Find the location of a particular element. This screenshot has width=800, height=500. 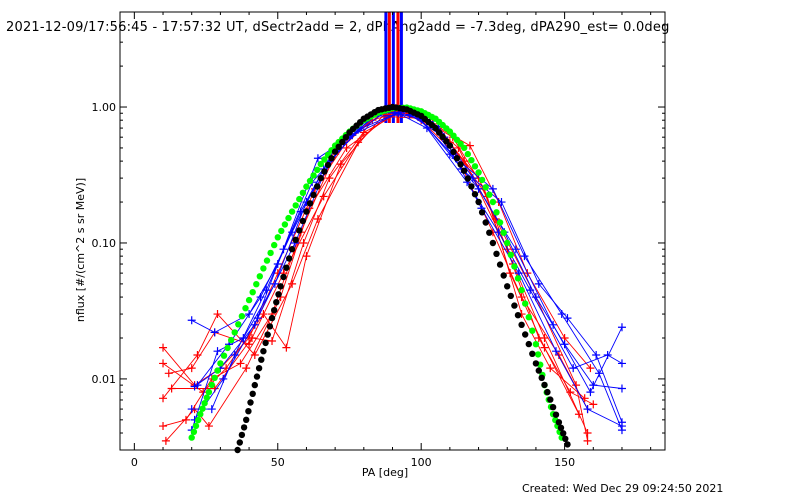

y-tick-label: 1.00 is located at coordinates (104, 107).